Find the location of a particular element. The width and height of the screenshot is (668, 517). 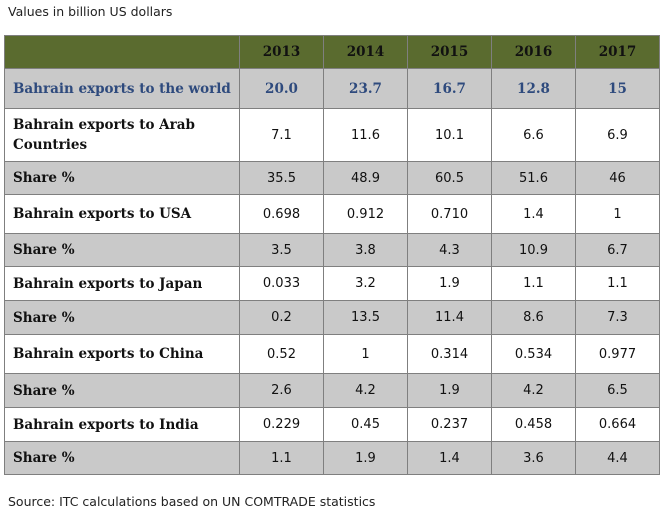

value-cell: 0.52 is located at coordinates (281, 354).